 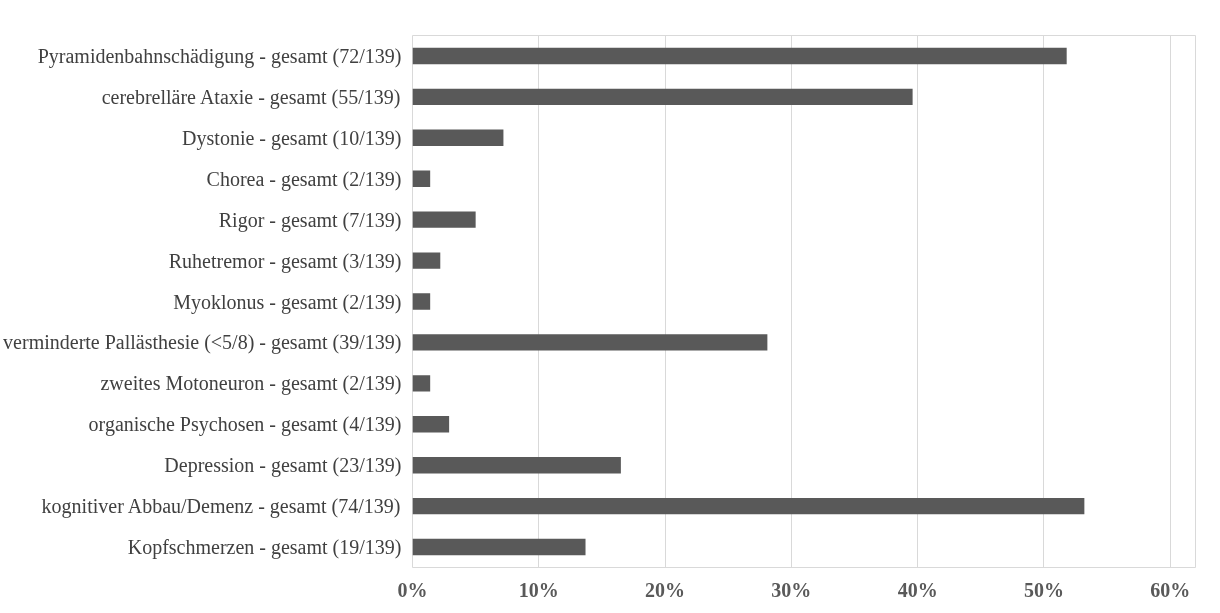 I want to click on y-tick-label: kognitiver Abbau/Demenz - gesamt (74/139), so click(x=221, y=507).